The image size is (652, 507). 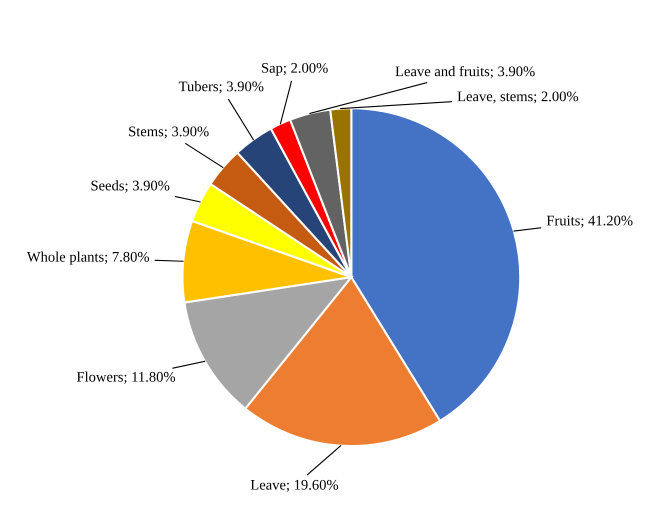 I want to click on slice-label: Fruits; 41.20%, so click(x=589, y=222).